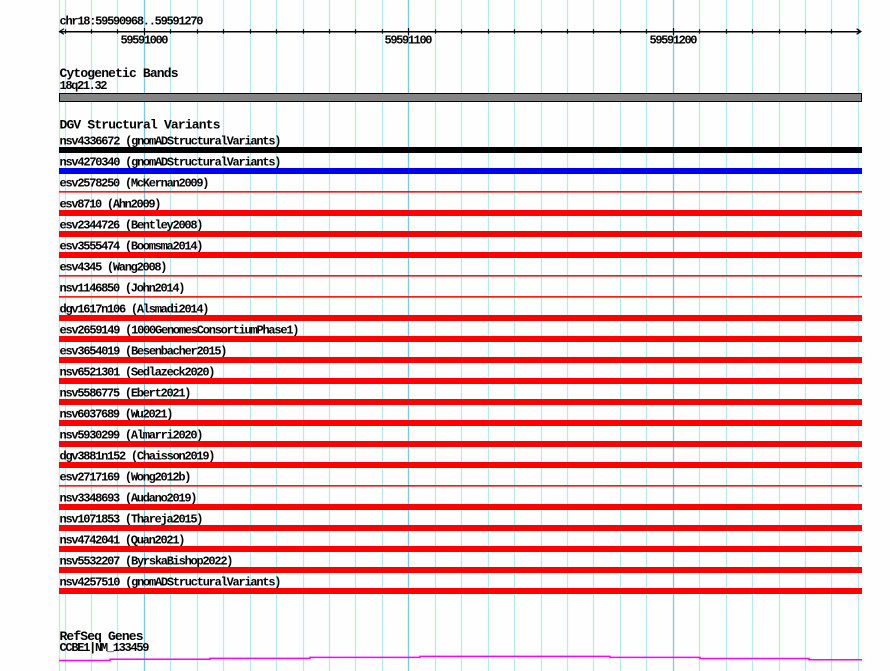  Describe the element at coordinates (126, 478) in the screenshot. I see `svg-text: esv2717169 (Wong2012b)` at that location.